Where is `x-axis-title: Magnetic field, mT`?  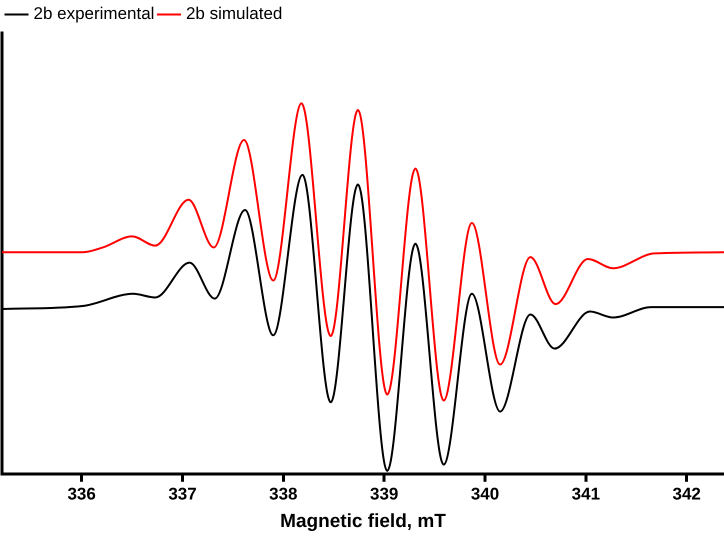
x-axis-title: Magnetic field, mT is located at coordinates (363, 521).